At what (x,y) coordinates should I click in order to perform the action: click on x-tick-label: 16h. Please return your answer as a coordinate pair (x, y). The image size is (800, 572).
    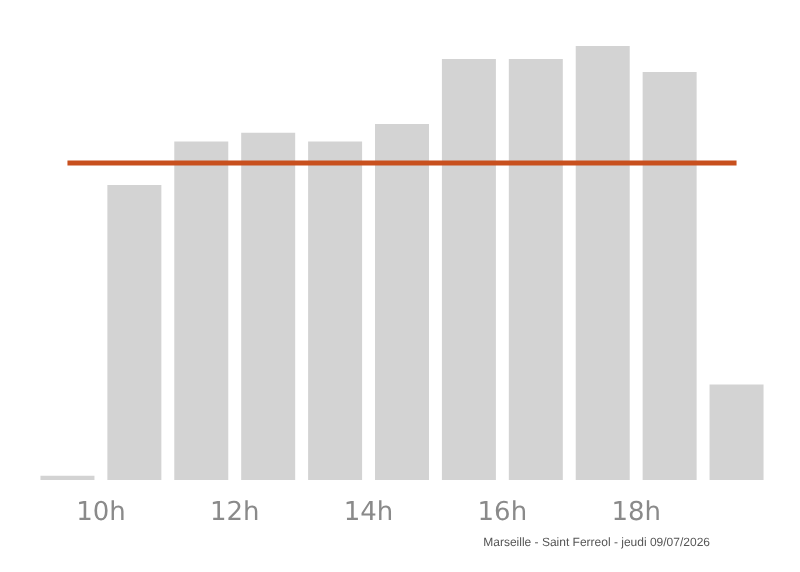
    Looking at the image, I should click on (502, 513).